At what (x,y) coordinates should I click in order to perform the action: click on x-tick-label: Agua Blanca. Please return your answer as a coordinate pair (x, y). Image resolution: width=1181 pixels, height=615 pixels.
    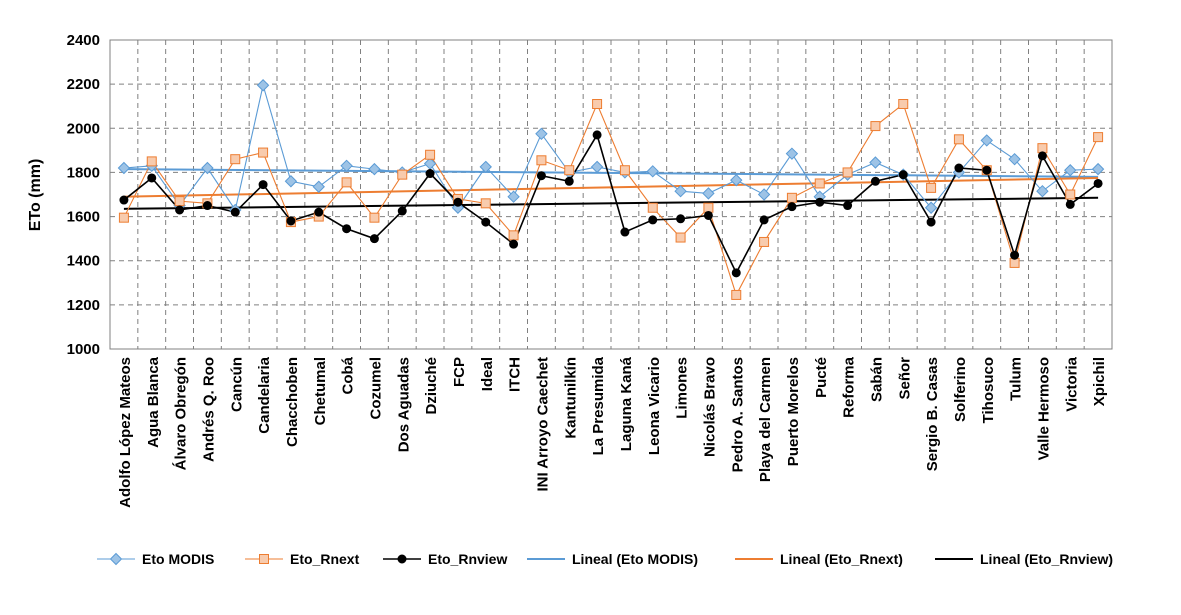
    Looking at the image, I should click on (153, 402).